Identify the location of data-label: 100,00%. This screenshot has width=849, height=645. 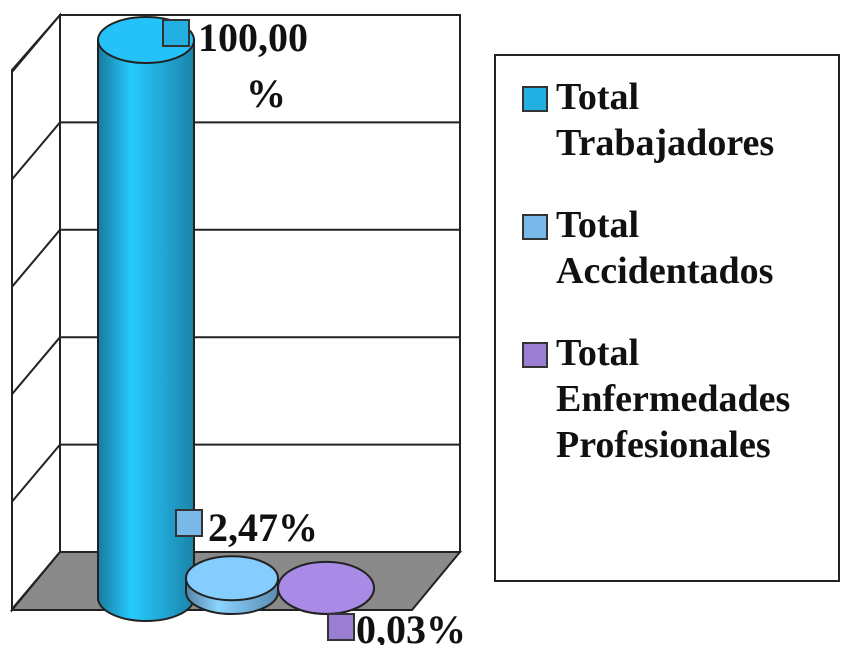
(253, 65).